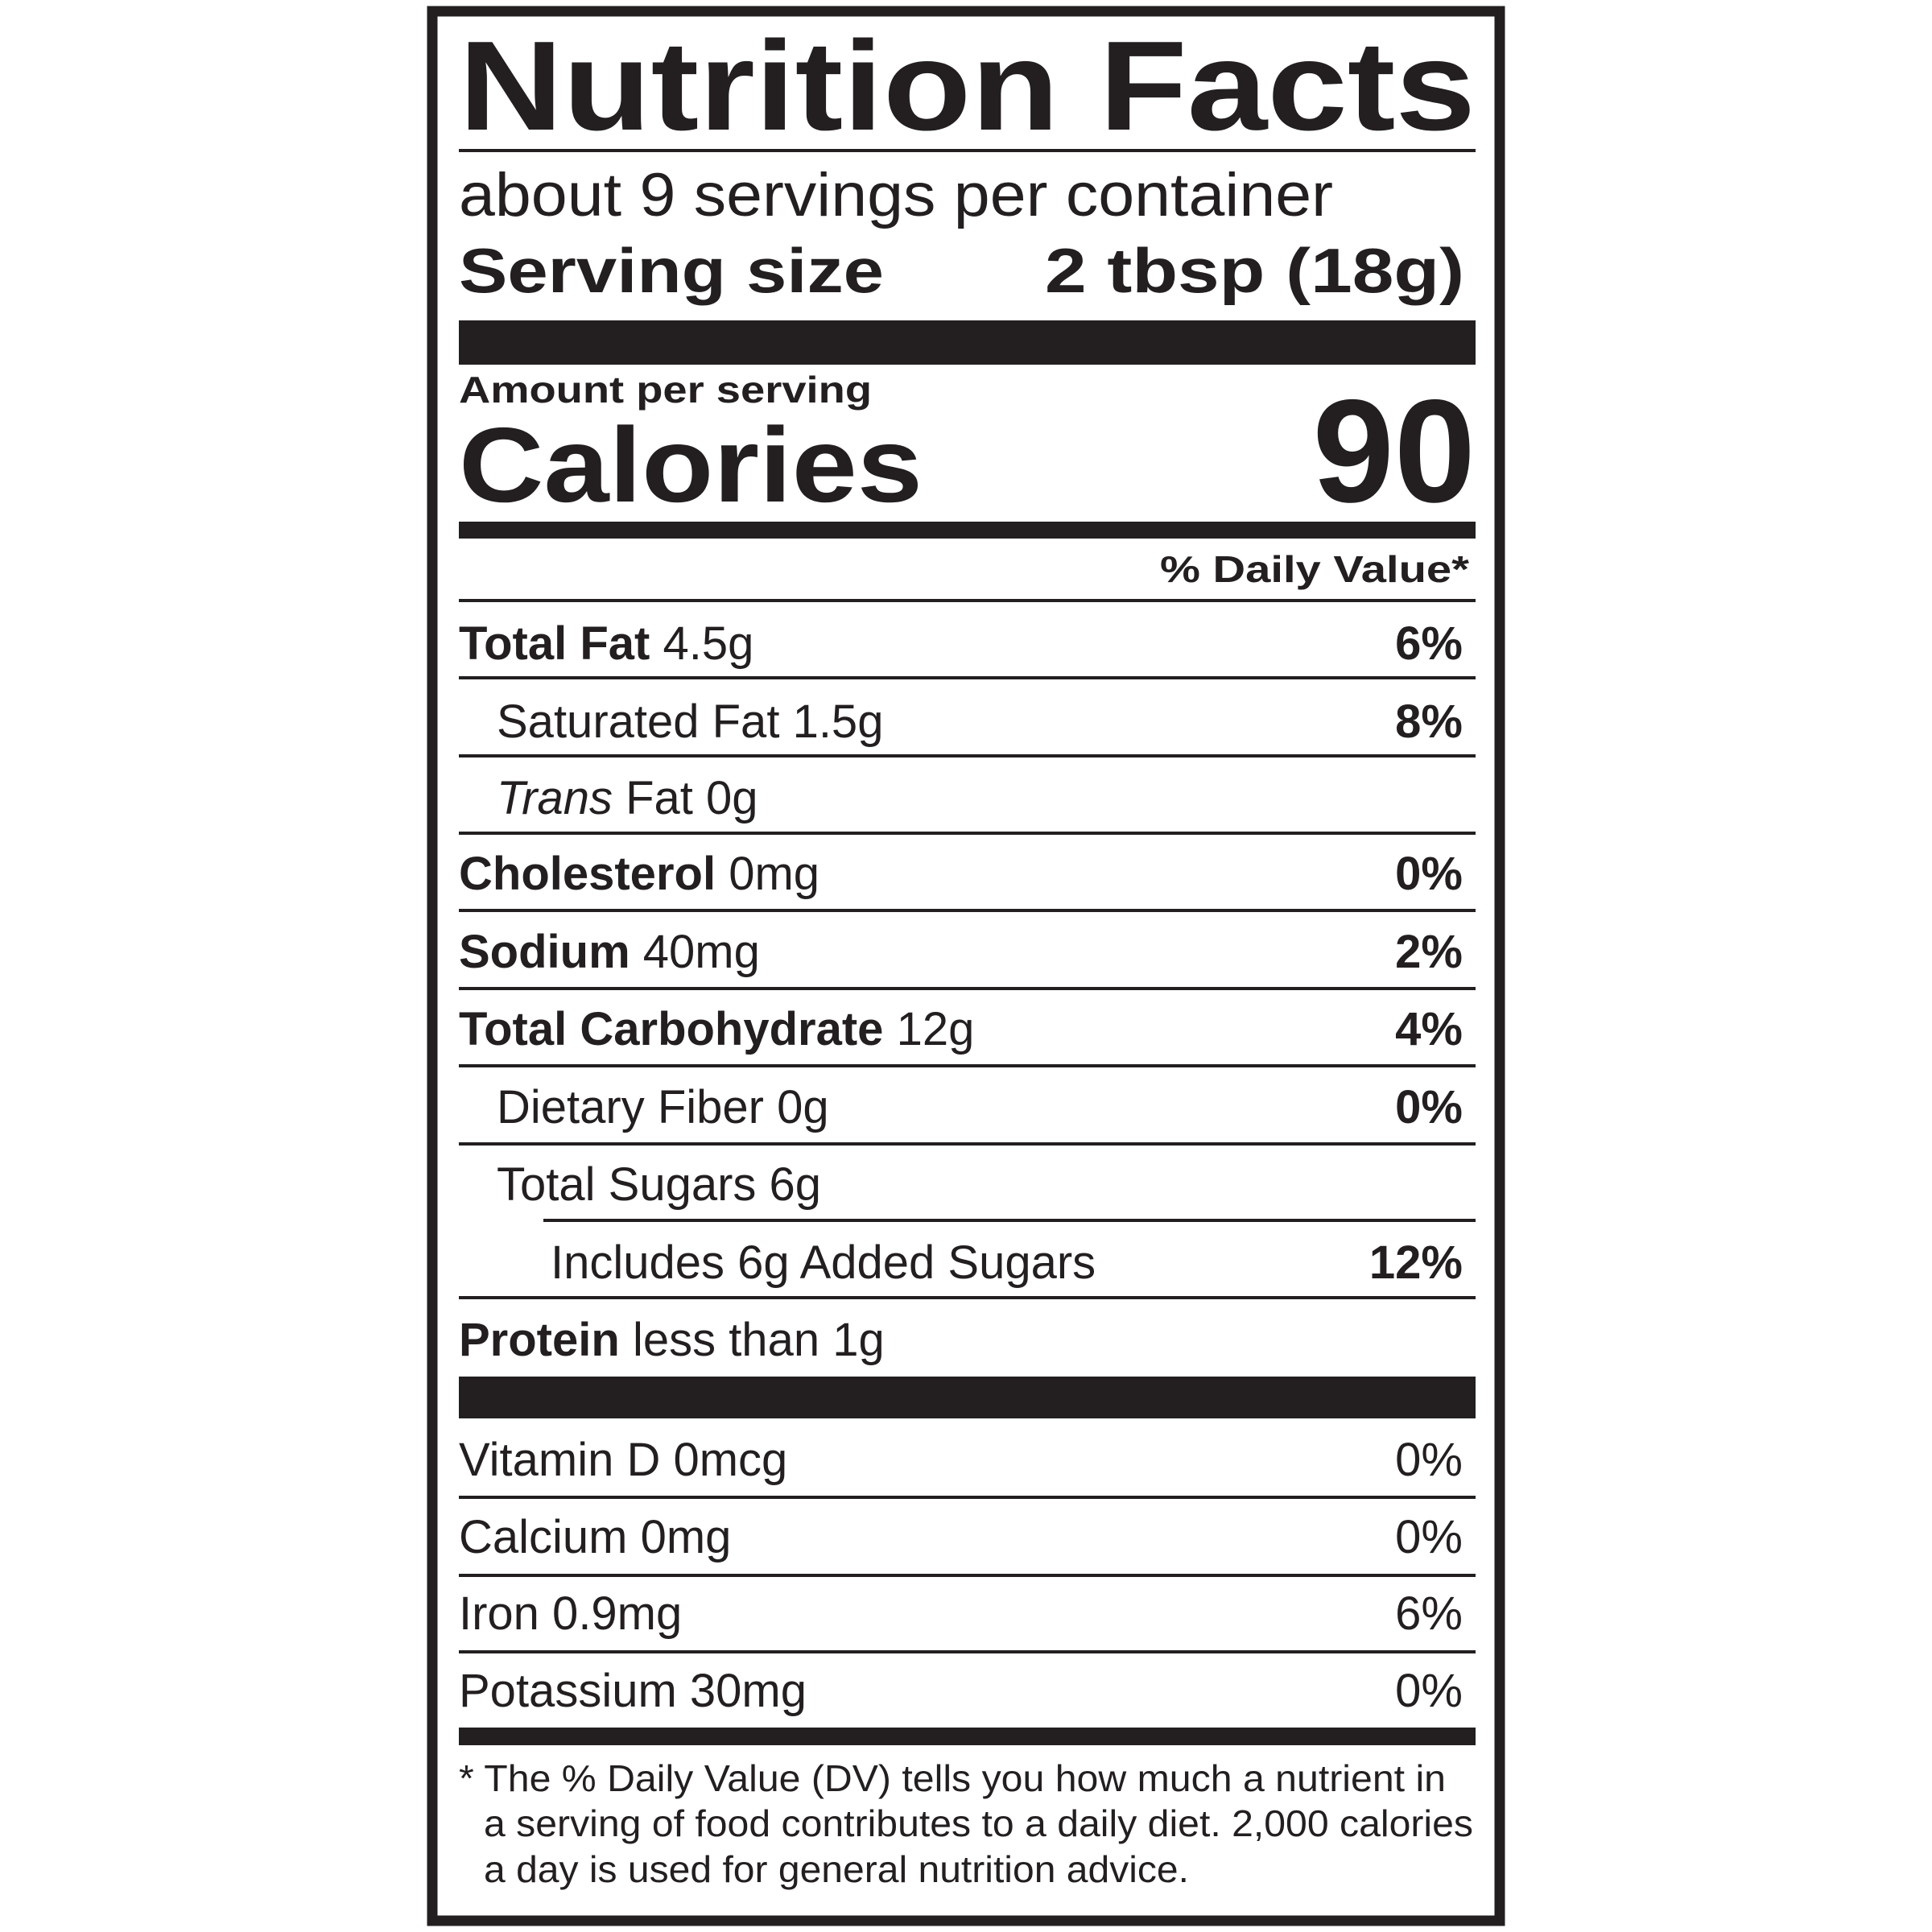 This screenshot has width=1932, height=1932. What do you see at coordinates (570, 1613) in the screenshot?
I see `iron: Iron 0.9mg` at bounding box center [570, 1613].